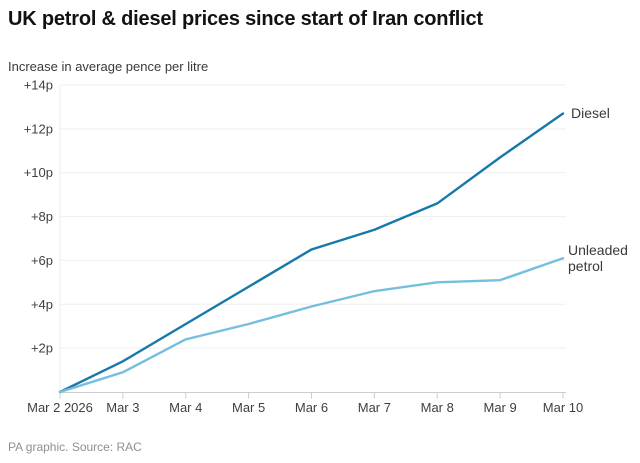 The width and height of the screenshot is (640, 463). I want to click on y-tick-label: +10p, so click(38, 172).